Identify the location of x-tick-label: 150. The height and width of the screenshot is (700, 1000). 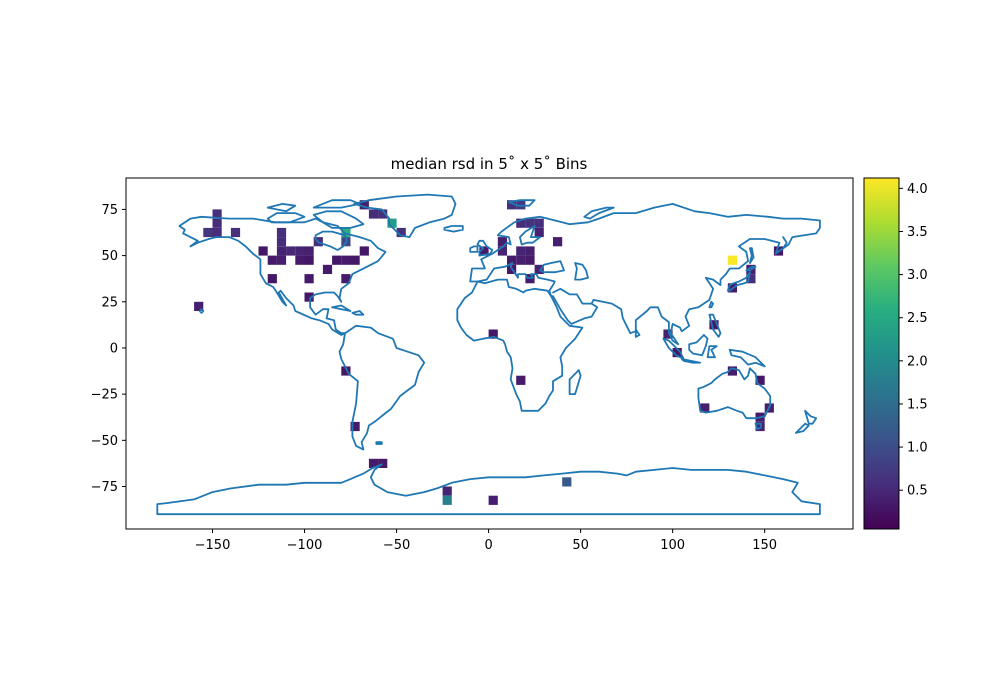
(764, 545).